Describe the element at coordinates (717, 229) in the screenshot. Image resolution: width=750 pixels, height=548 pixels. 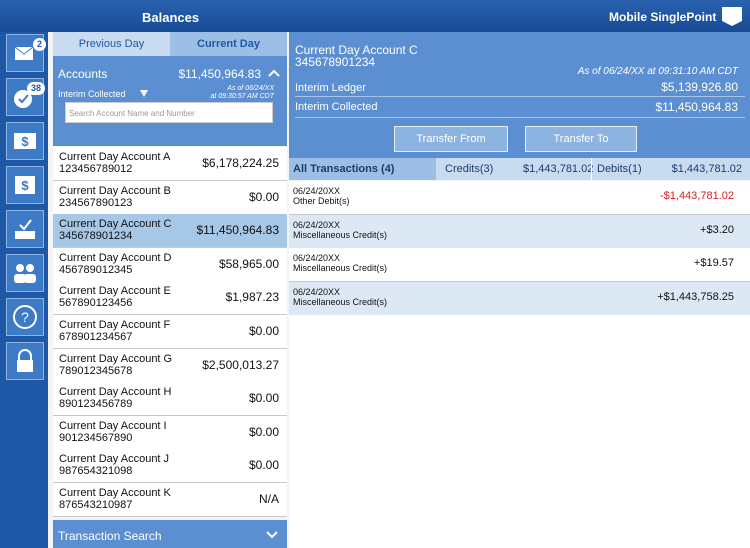
I see `transaction-amount: +$3.20` at that location.